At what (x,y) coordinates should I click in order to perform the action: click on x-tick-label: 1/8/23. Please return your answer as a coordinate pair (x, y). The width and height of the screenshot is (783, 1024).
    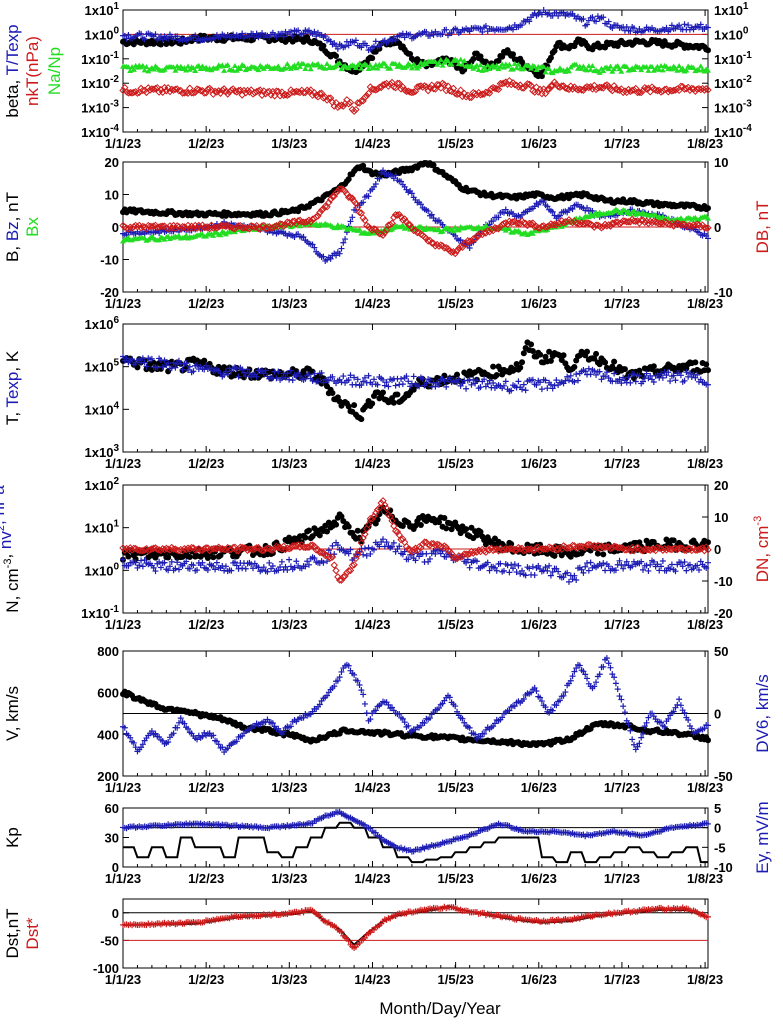
    Looking at the image, I should click on (705, 463).